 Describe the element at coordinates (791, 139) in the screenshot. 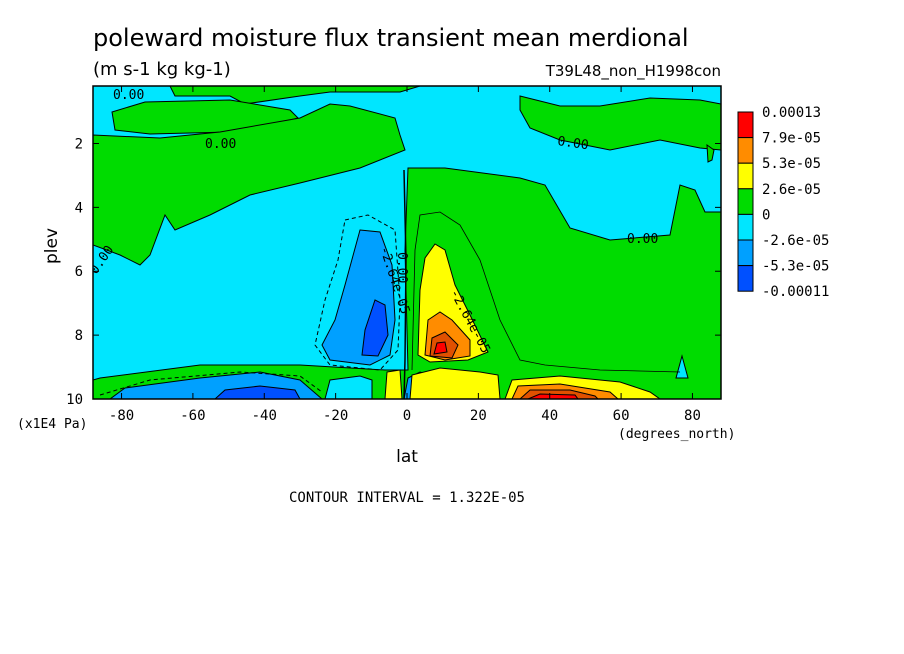

I see `legend-label: 7.9e-05` at that location.